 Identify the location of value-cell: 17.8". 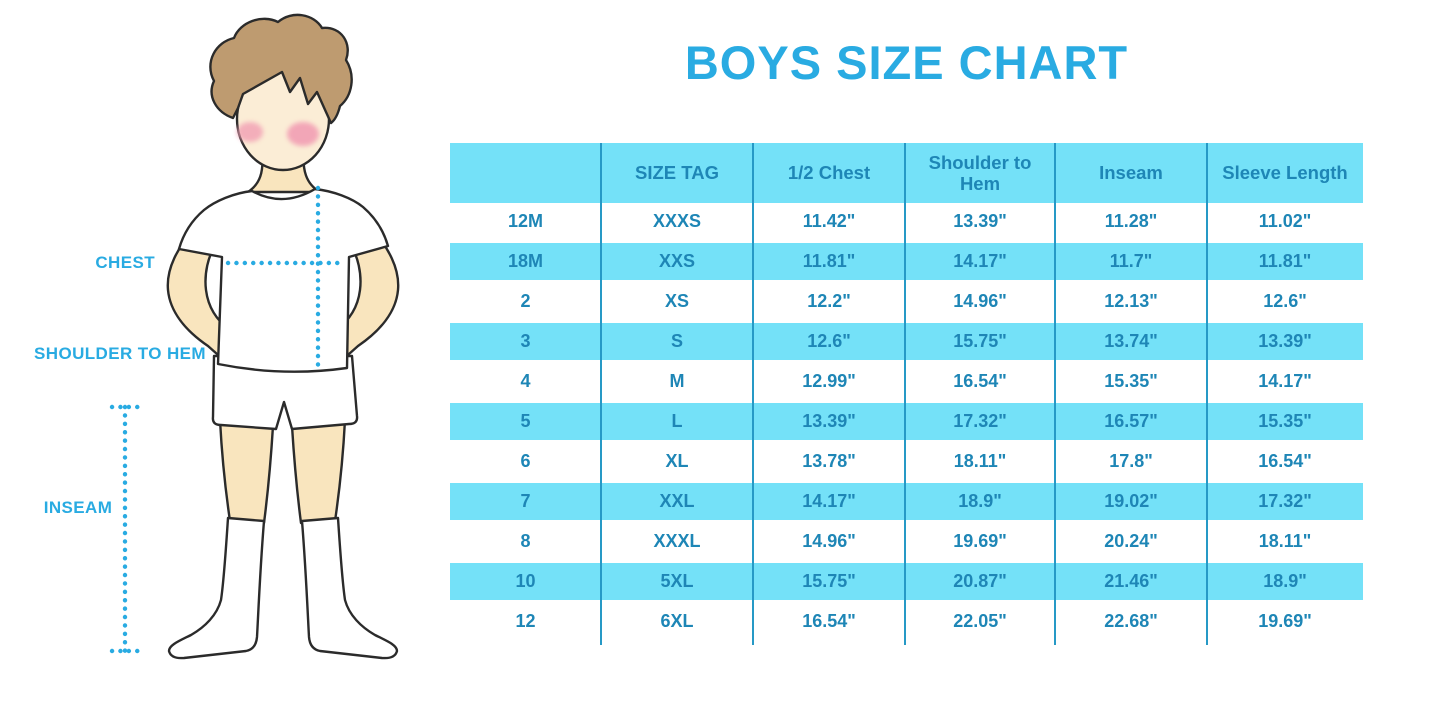
(1131, 461).